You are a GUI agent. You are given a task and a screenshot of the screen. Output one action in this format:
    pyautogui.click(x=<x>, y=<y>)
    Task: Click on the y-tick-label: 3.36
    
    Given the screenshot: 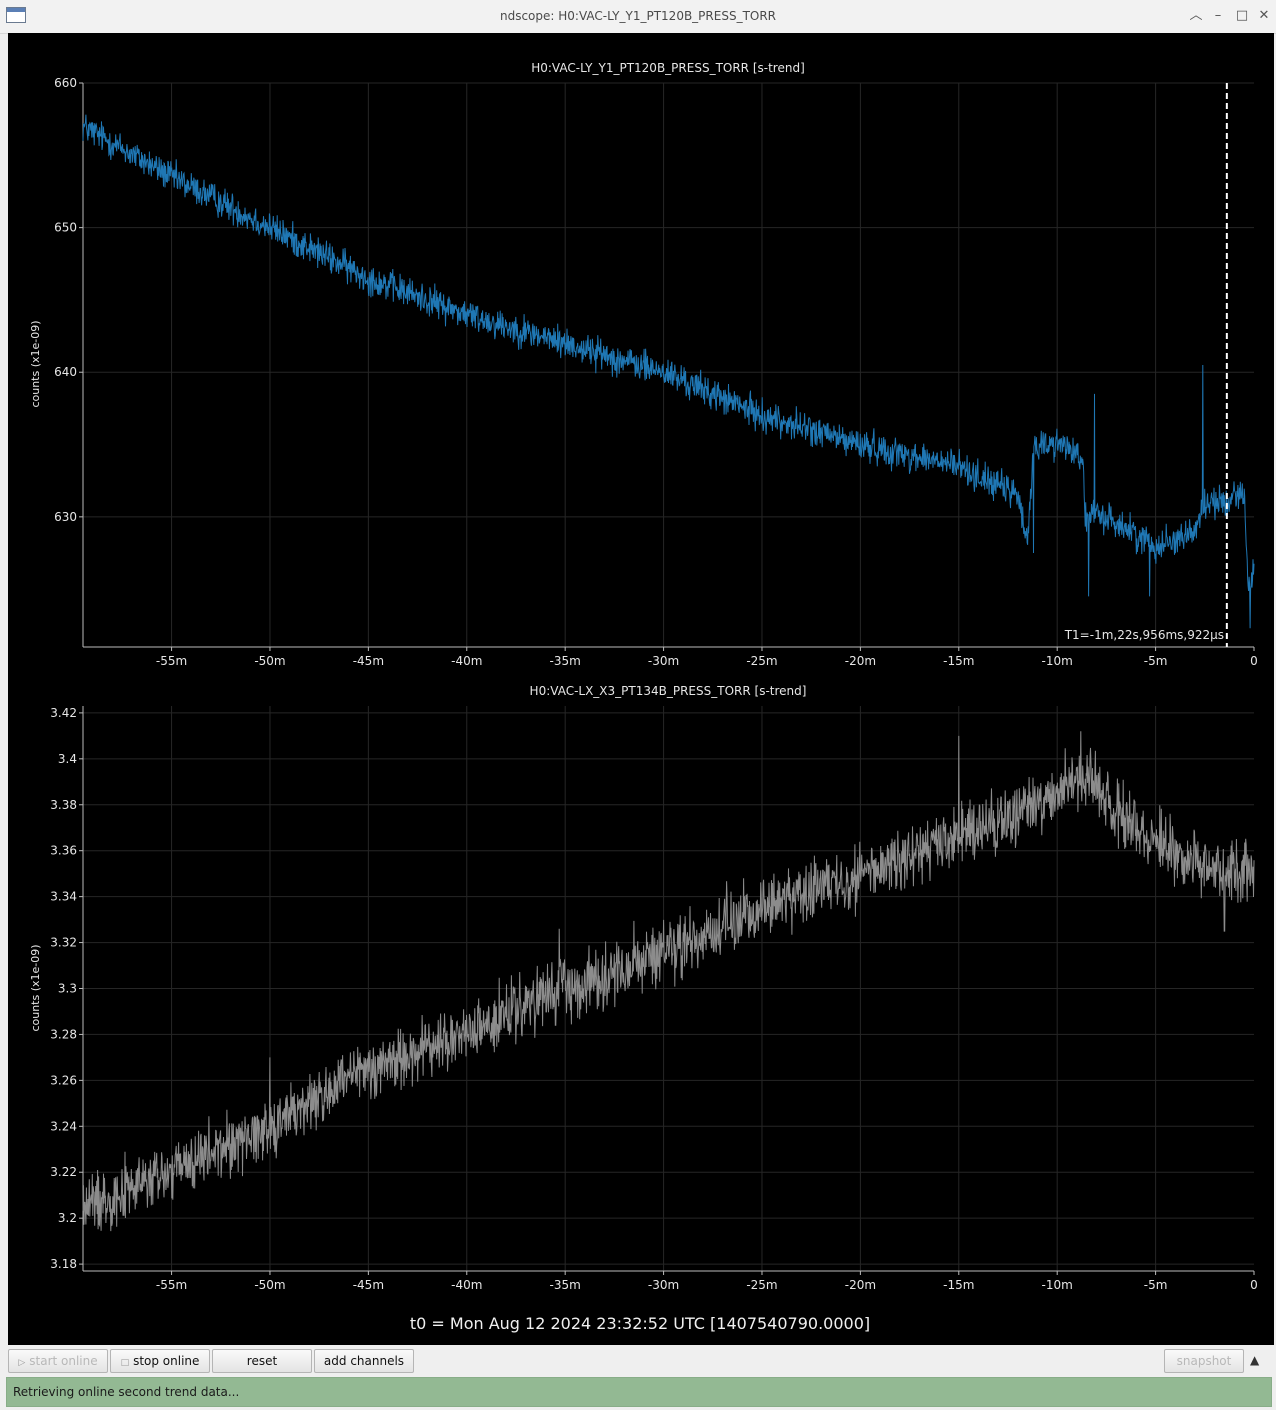 What is the action you would take?
    pyautogui.click(x=63, y=851)
    